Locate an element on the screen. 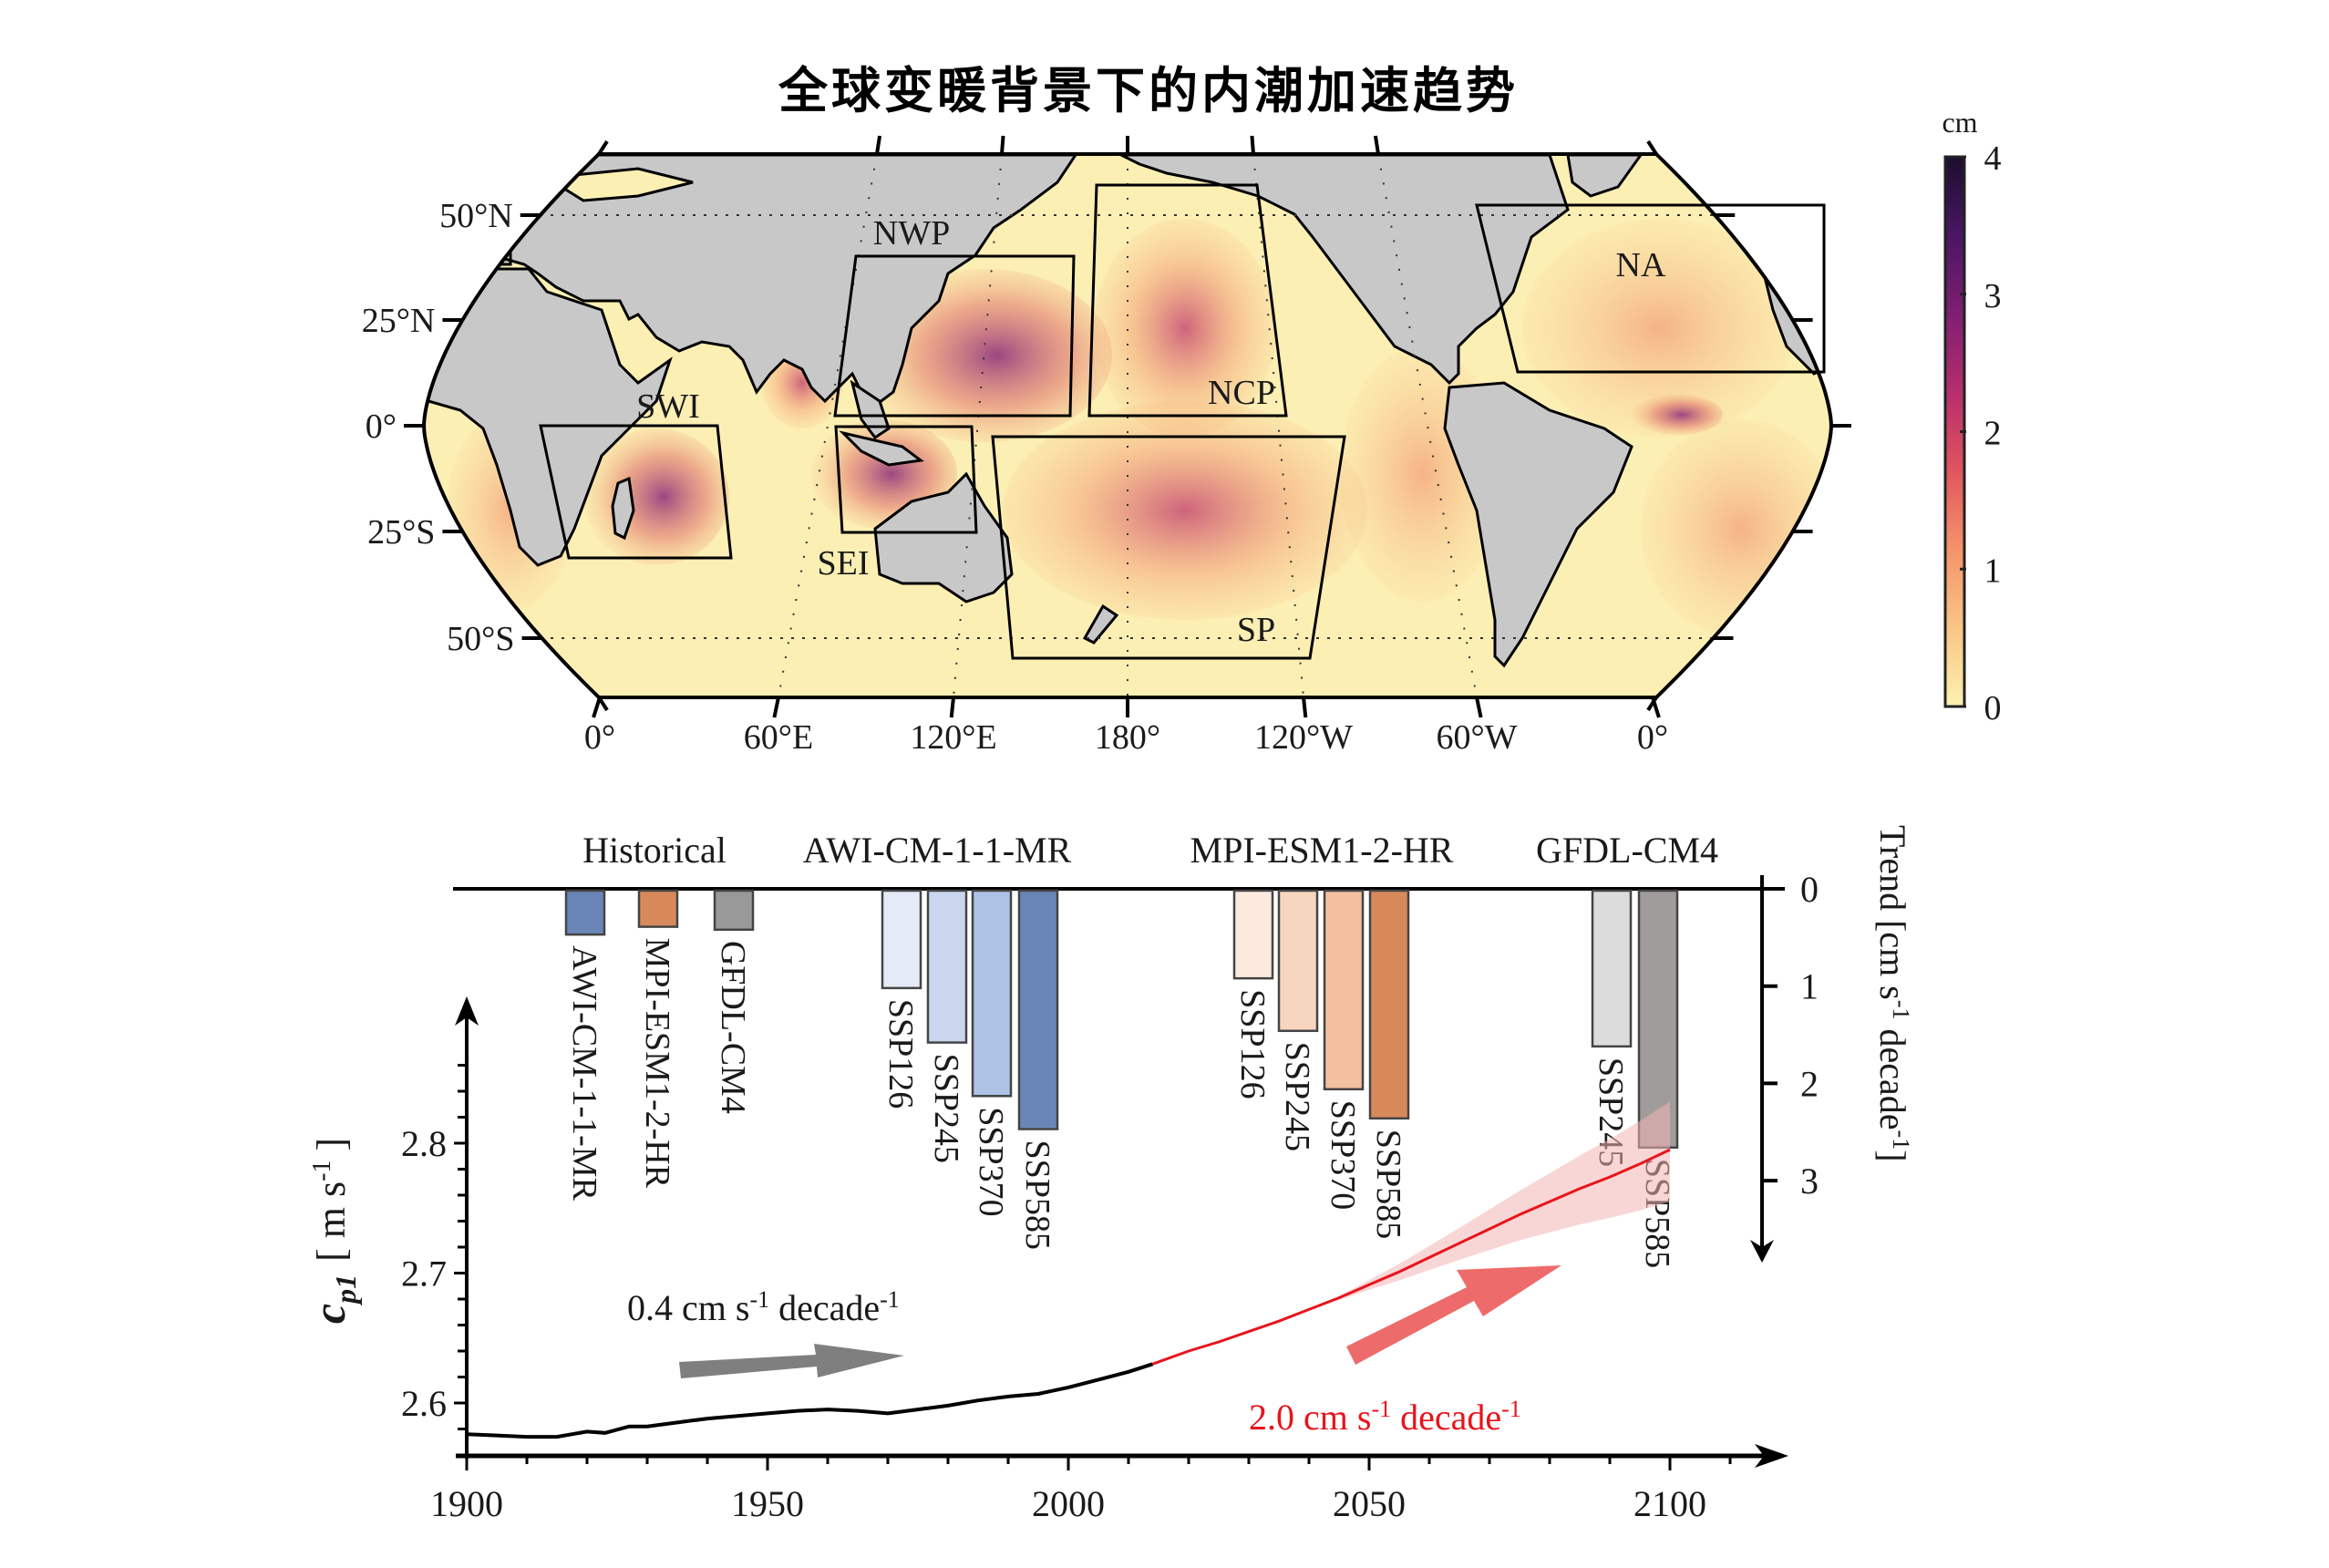 The image size is (2329, 1568). land-new-zealand is located at coordinates (1100, 624).